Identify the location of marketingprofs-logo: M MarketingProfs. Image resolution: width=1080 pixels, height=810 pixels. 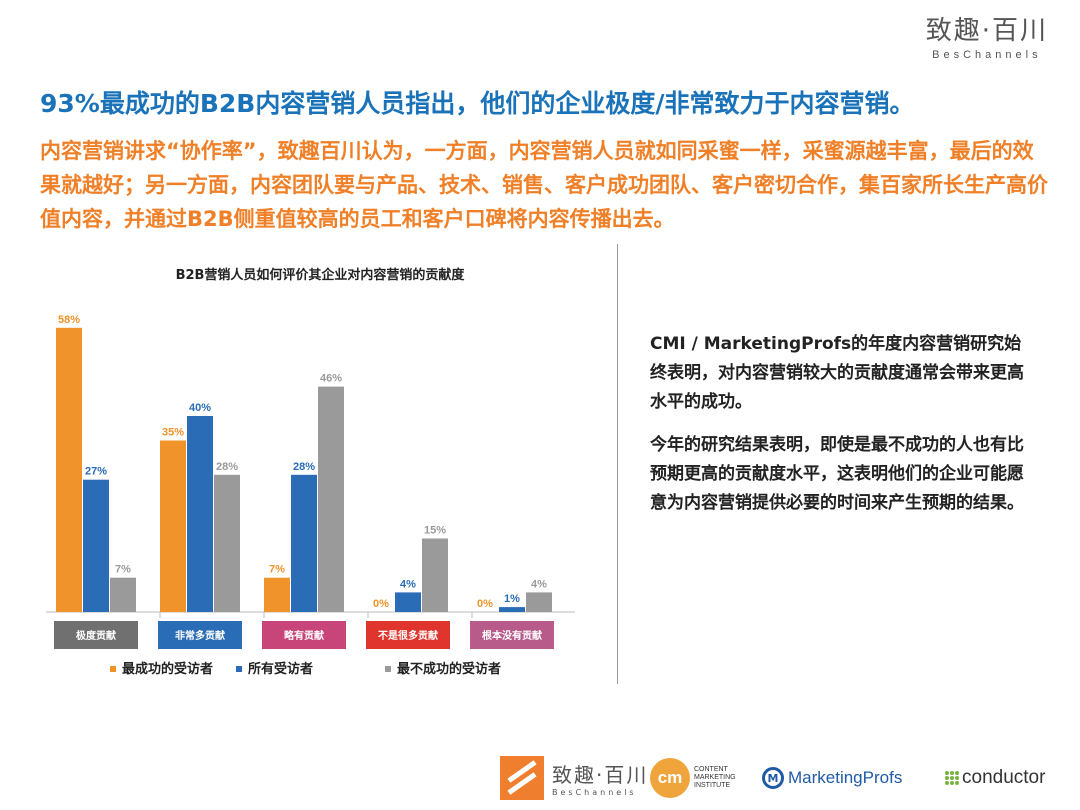
(832, 778).